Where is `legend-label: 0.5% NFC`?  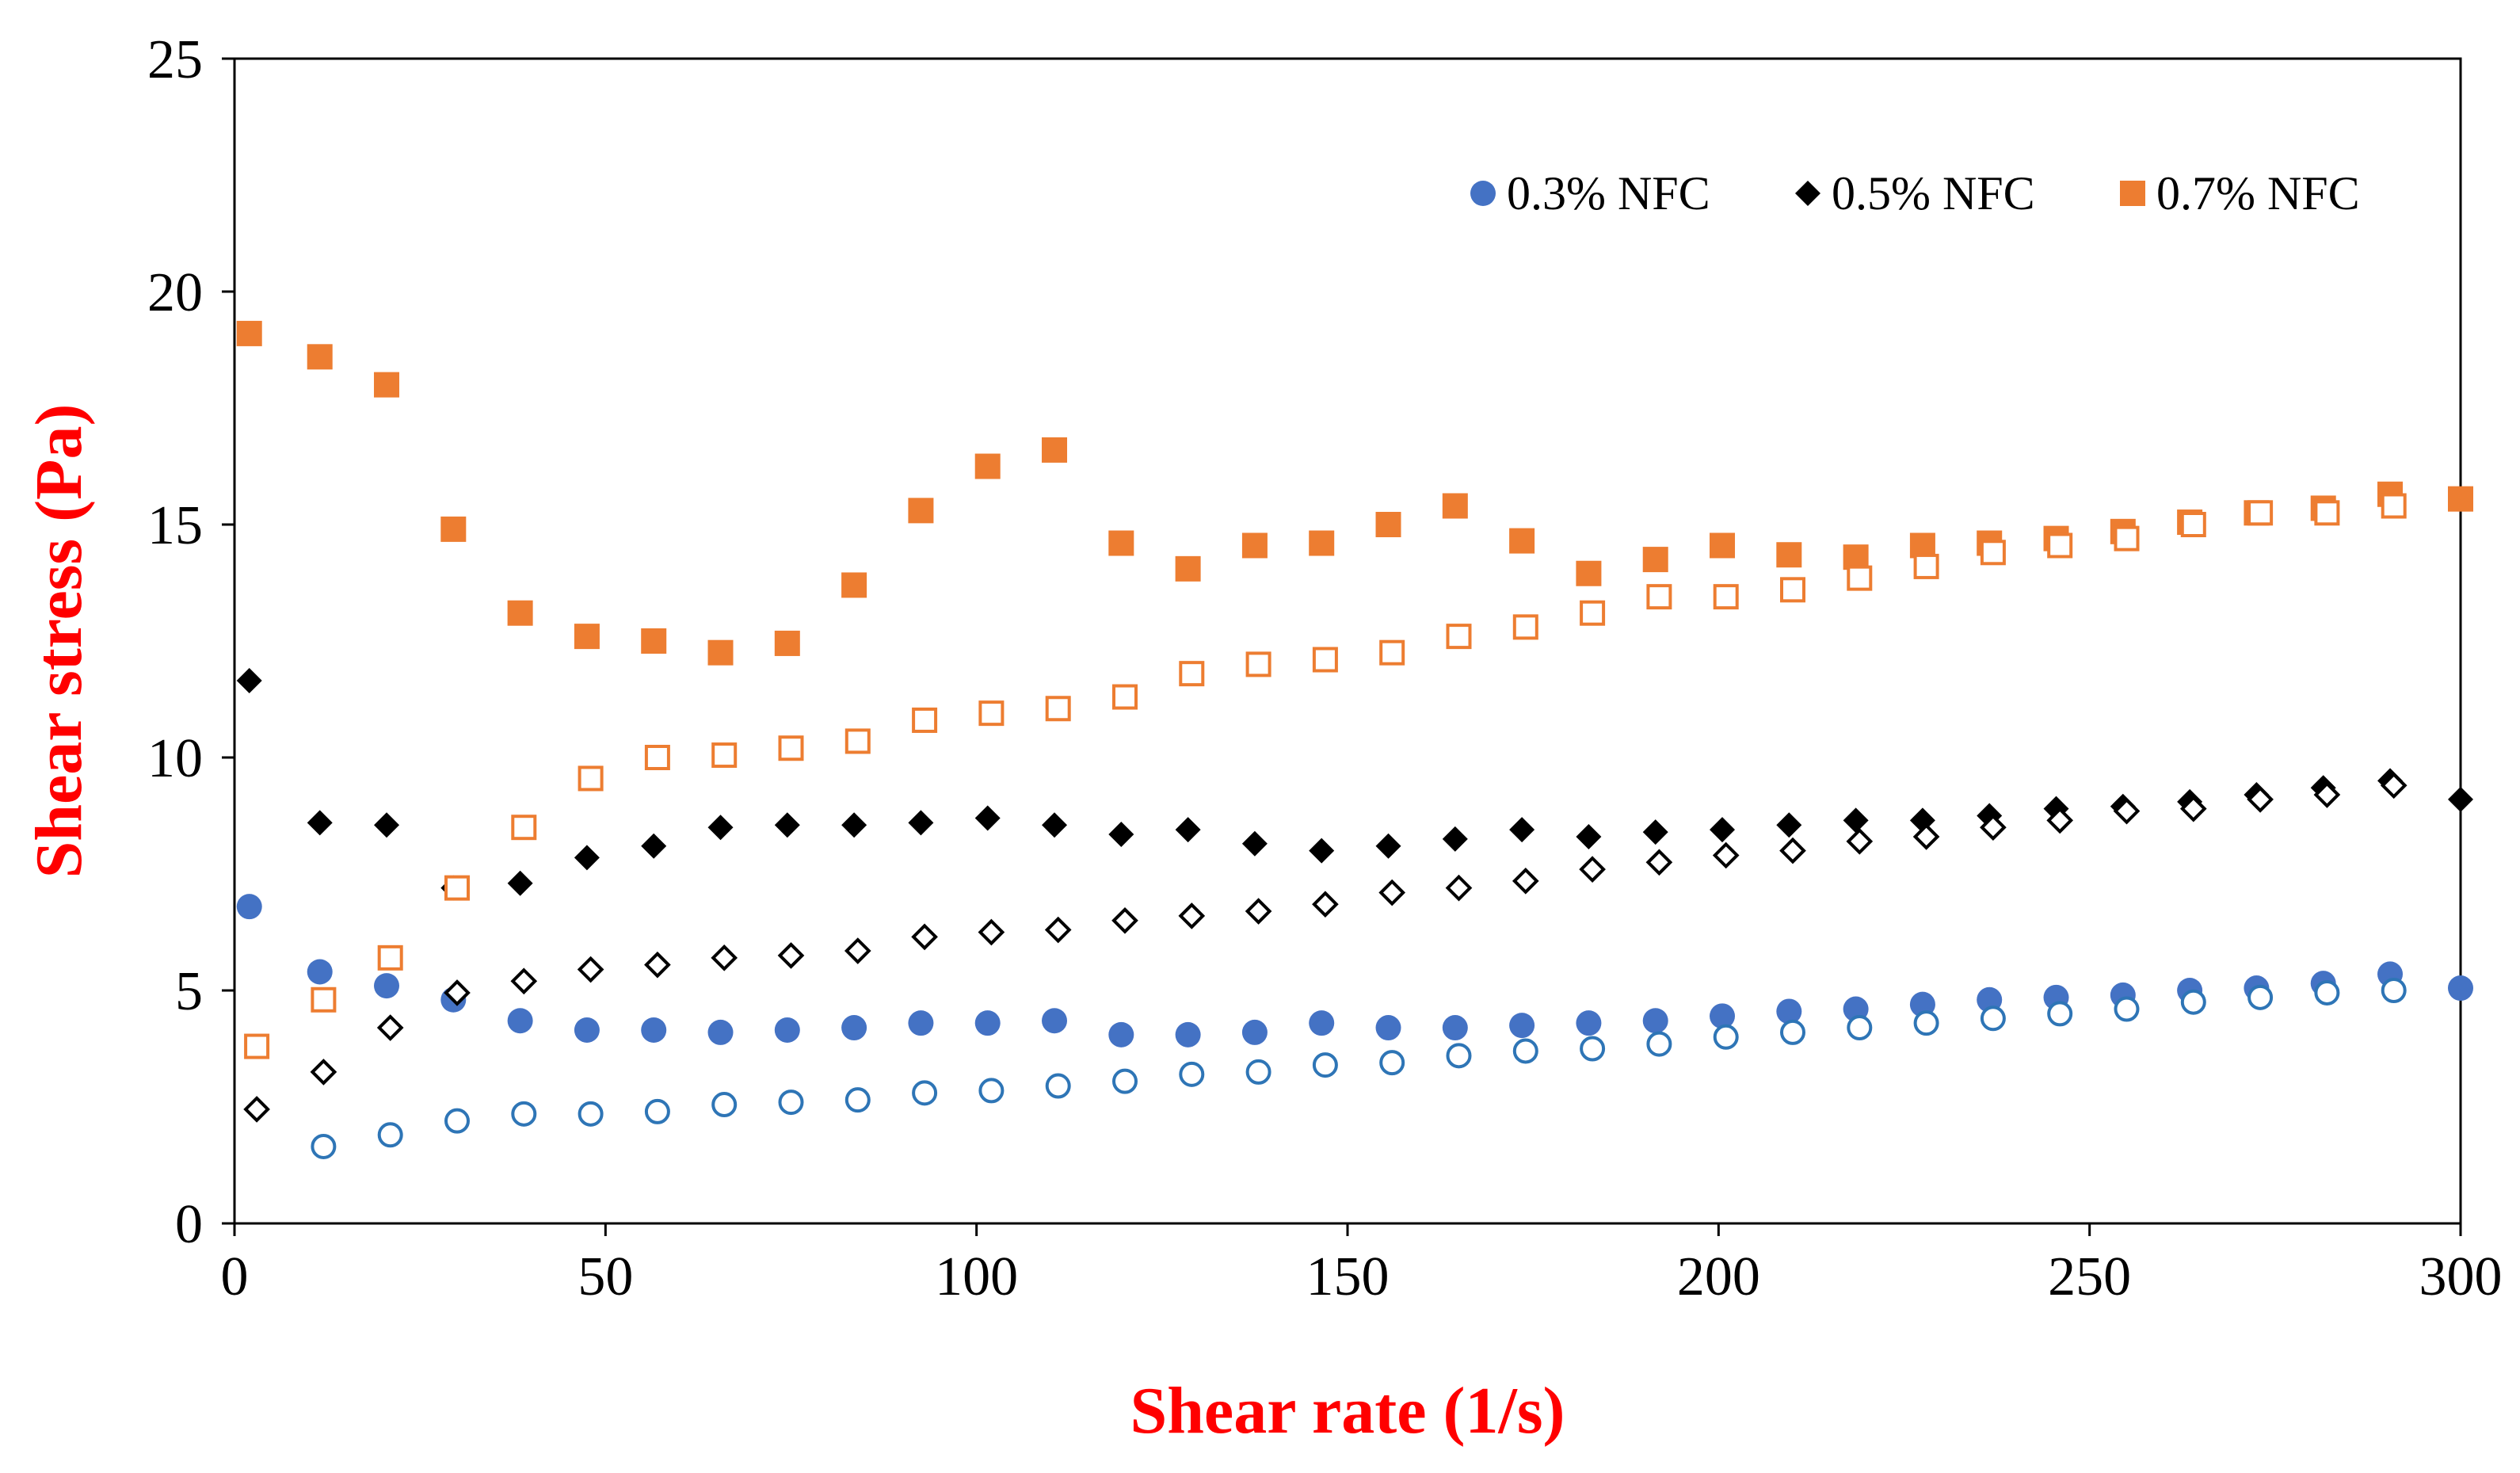
legend-label: 0.5% NFC is located at coordinates (1933, 193).